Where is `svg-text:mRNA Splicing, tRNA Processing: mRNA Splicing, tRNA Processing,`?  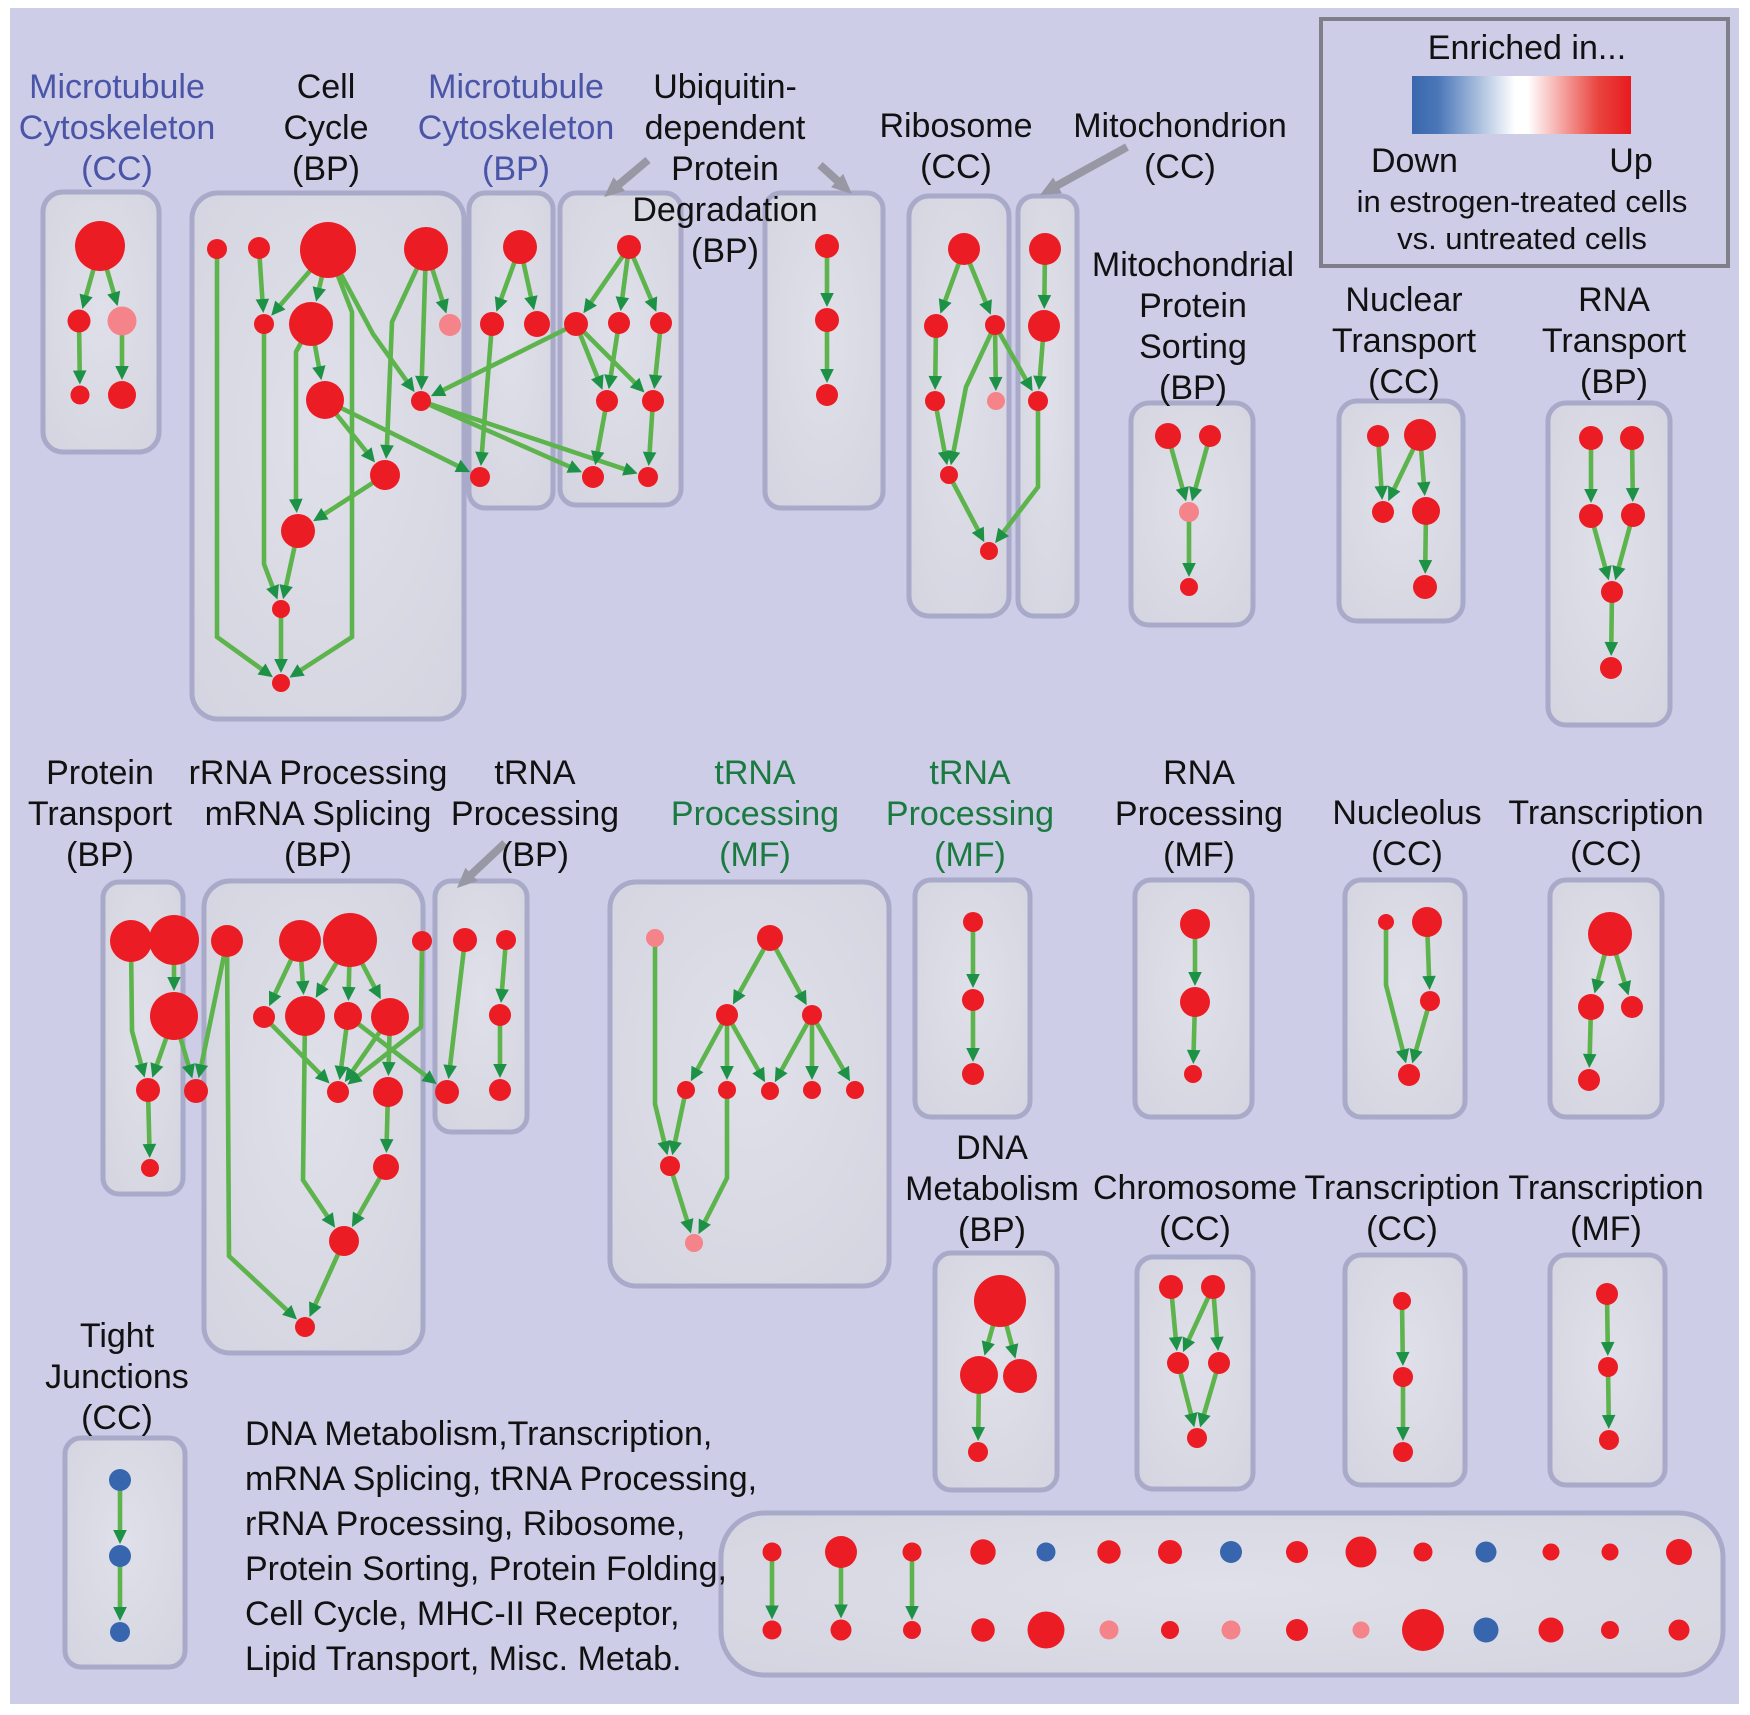
svg-text:mRNA Splicing, tRNA Processing: mRNA Splicing, tRNA Processing, is located at coordinates (501, 1479).